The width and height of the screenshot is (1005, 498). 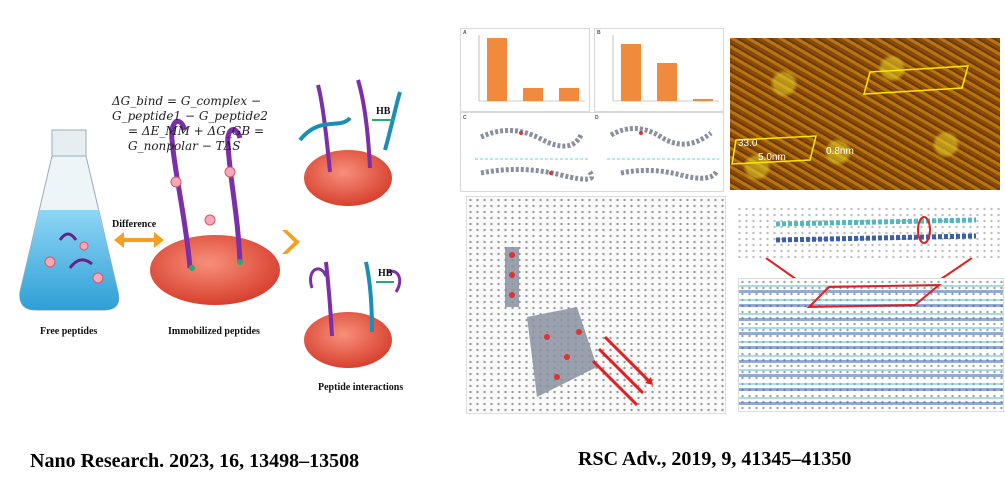 I want to click on citation-right: RSC Adv., 2019, 9, 41345–41350, so click(x=715, y=459).